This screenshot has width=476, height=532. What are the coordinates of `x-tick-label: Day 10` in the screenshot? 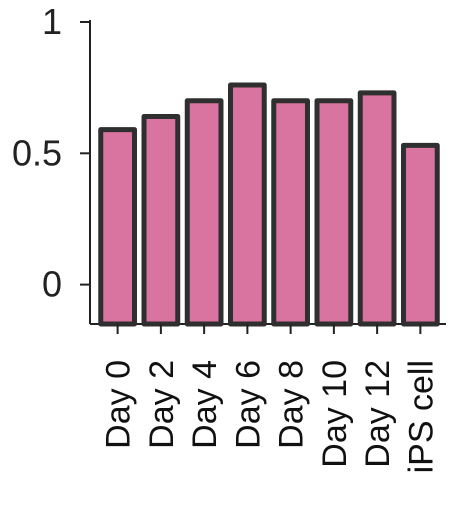 It's located at (335, 414).